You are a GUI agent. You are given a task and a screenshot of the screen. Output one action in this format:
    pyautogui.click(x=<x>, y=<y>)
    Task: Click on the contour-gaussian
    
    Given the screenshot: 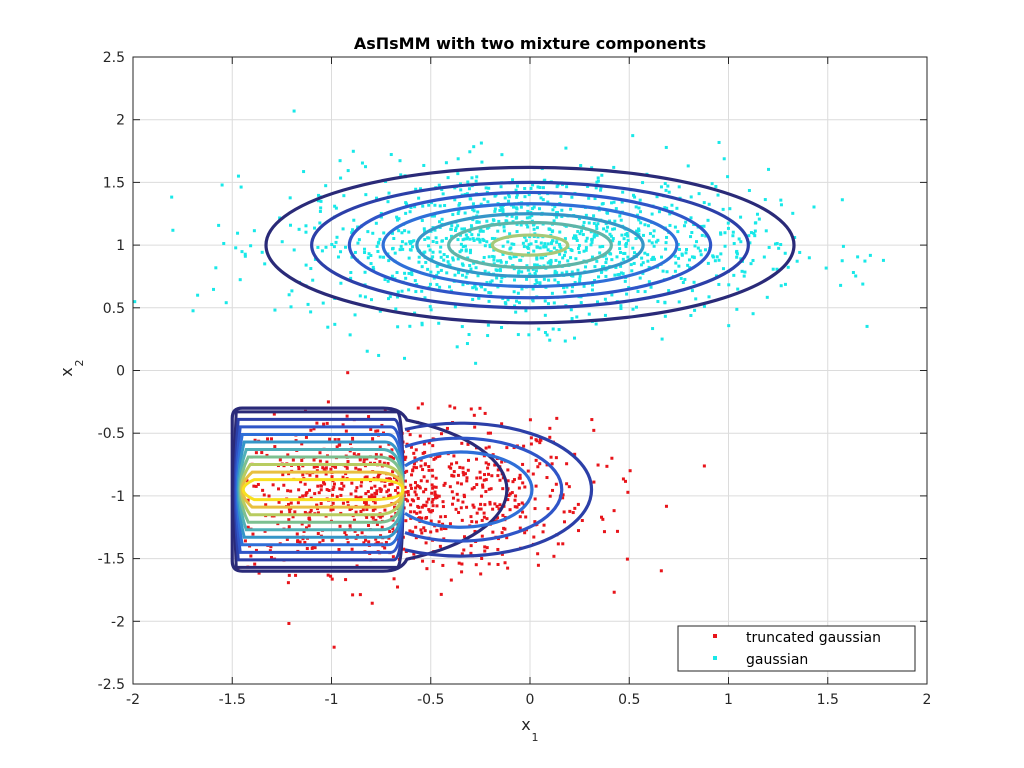 What is the action you would take?
    pyautogui.click(x=530, y=245)
    